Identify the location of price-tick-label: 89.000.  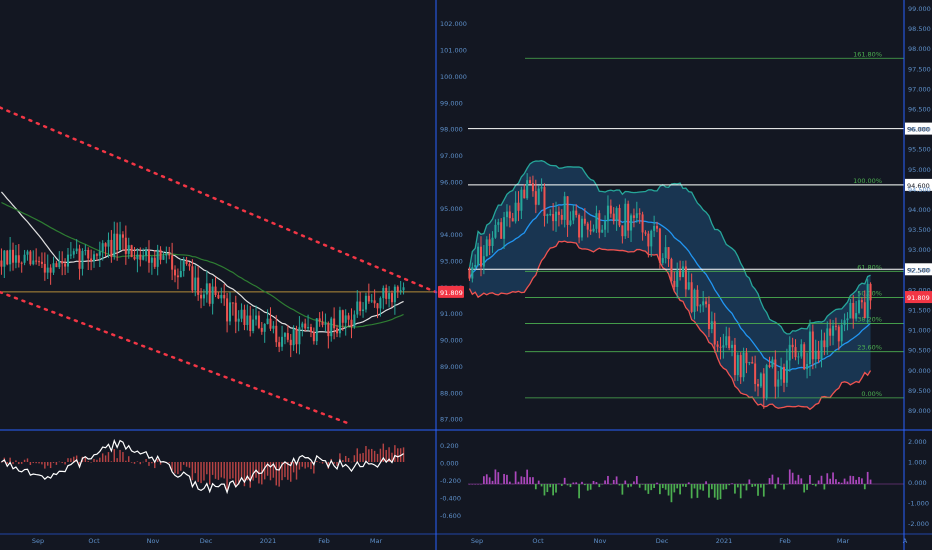
(451, 367).